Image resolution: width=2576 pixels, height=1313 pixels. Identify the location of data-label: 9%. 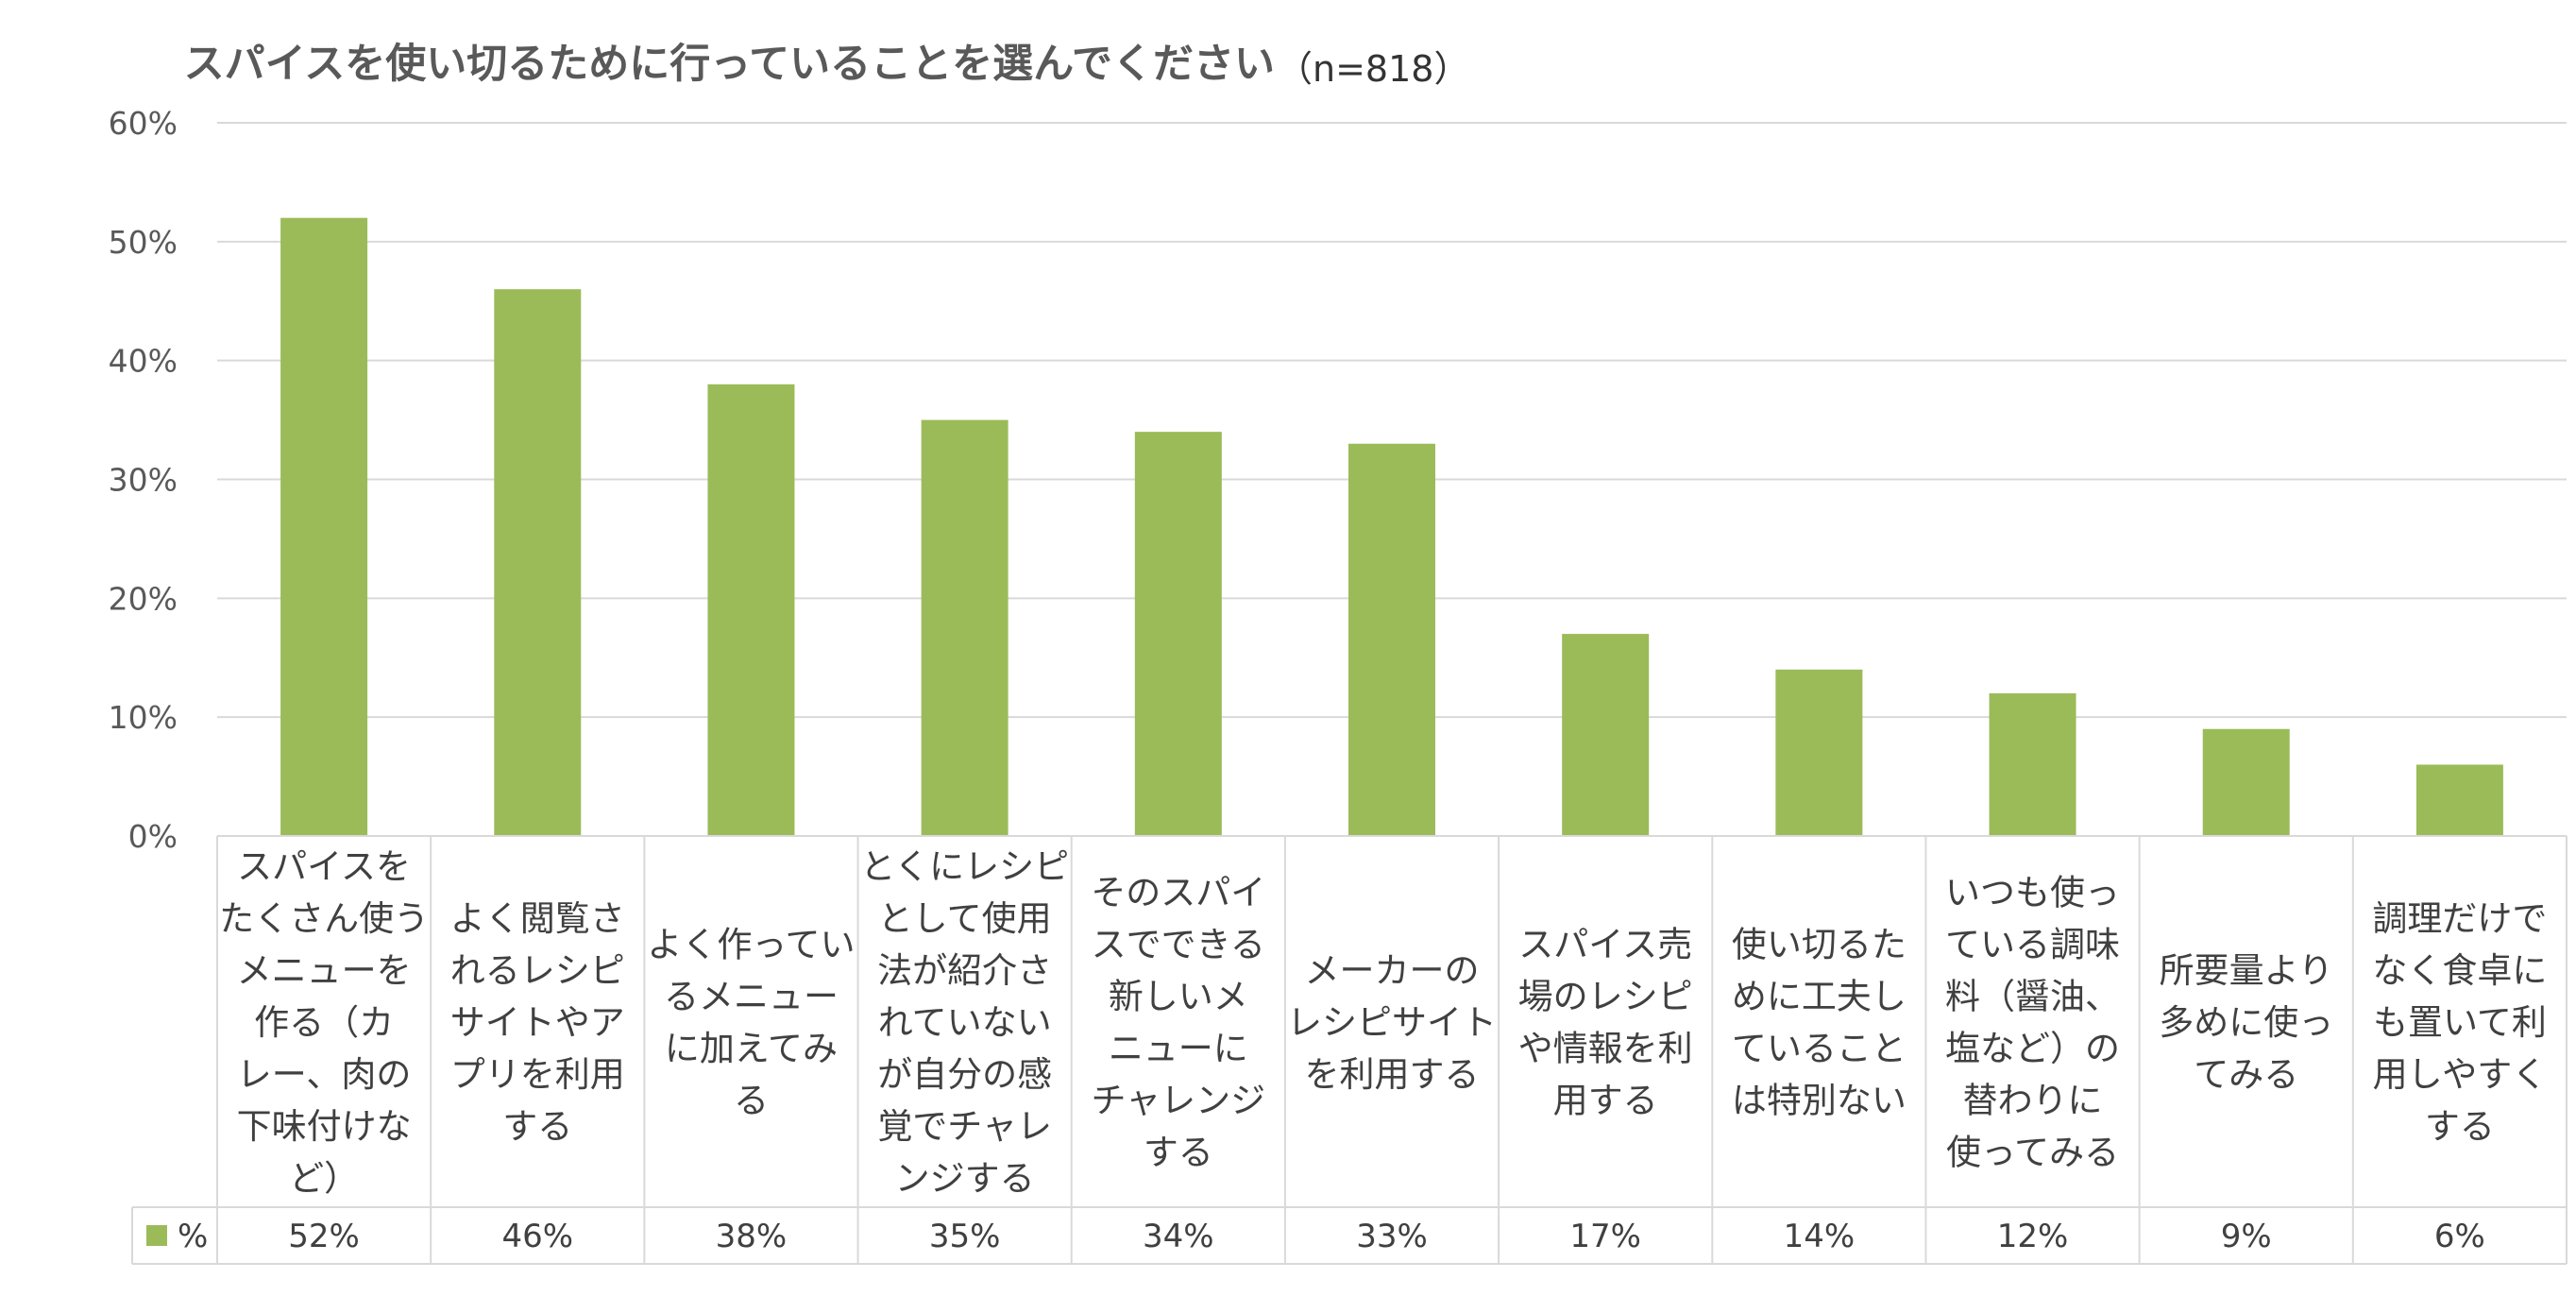
(2246, 1236).